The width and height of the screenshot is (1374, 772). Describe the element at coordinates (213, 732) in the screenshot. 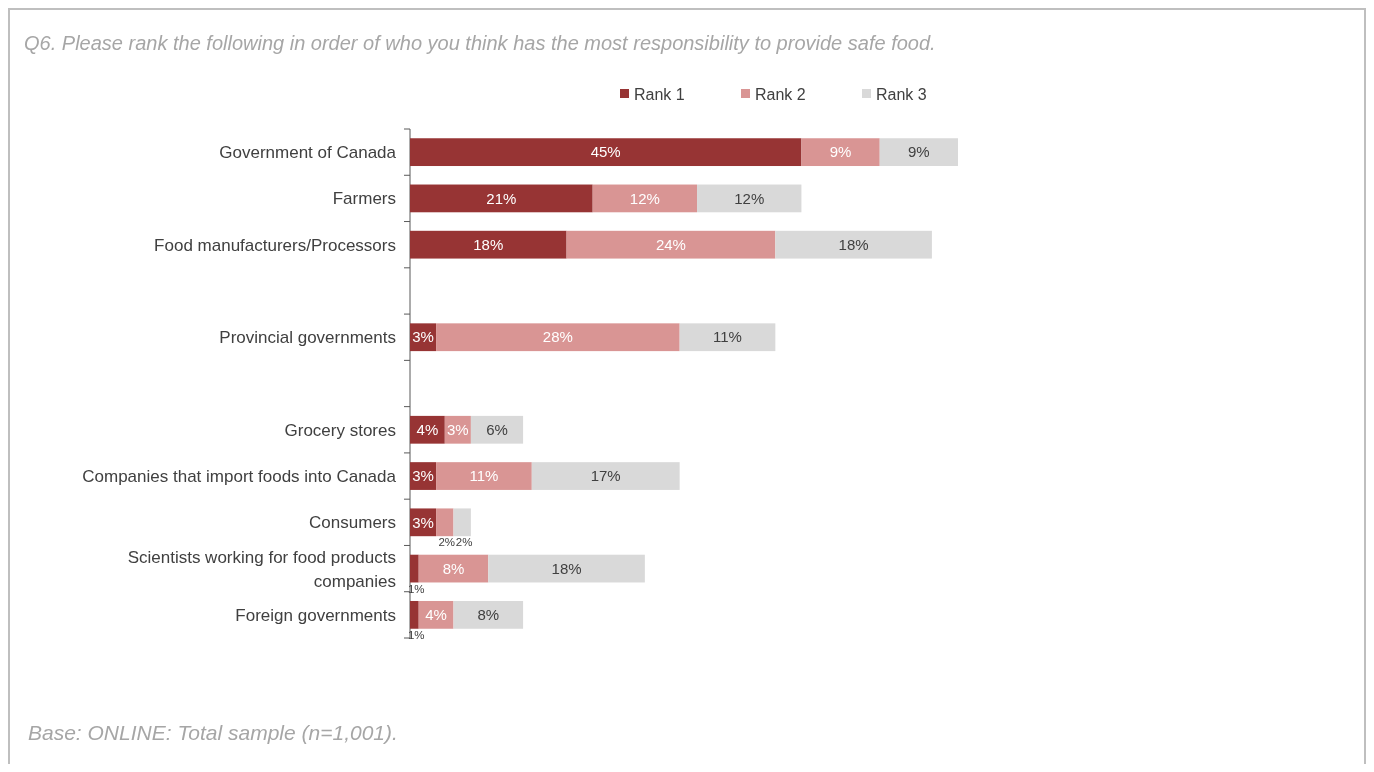

I see `text: Base: ONLINE: Total sample (n=1,001).` at that location.